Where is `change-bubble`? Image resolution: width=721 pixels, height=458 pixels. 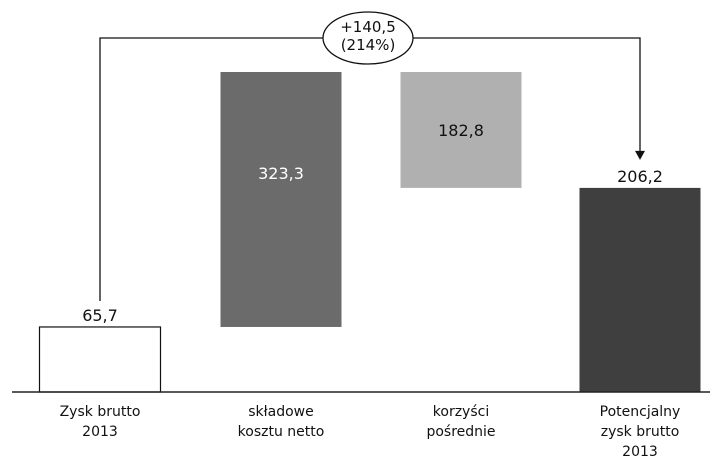 change-bubble is located at coordinates (368, 38).